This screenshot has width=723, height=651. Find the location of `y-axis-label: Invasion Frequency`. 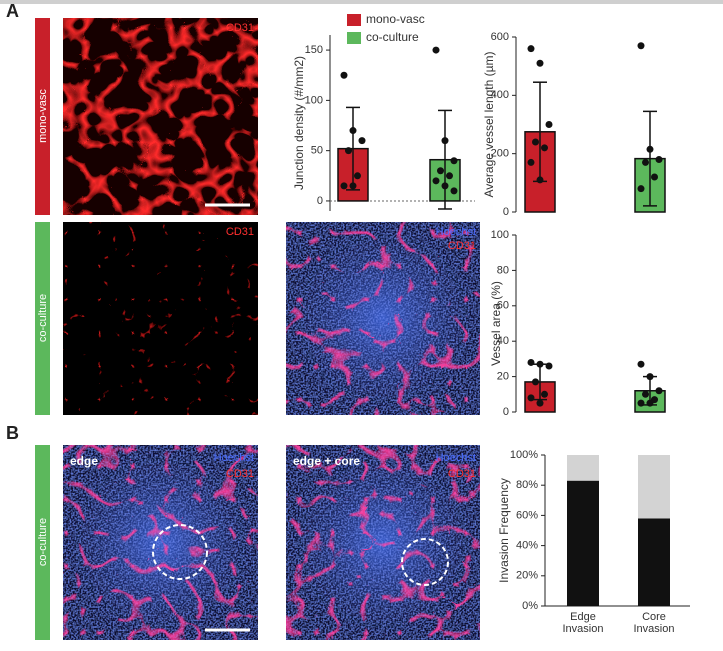

y-axis-label: Invasion Frequency is located at coordinates (504, 530).